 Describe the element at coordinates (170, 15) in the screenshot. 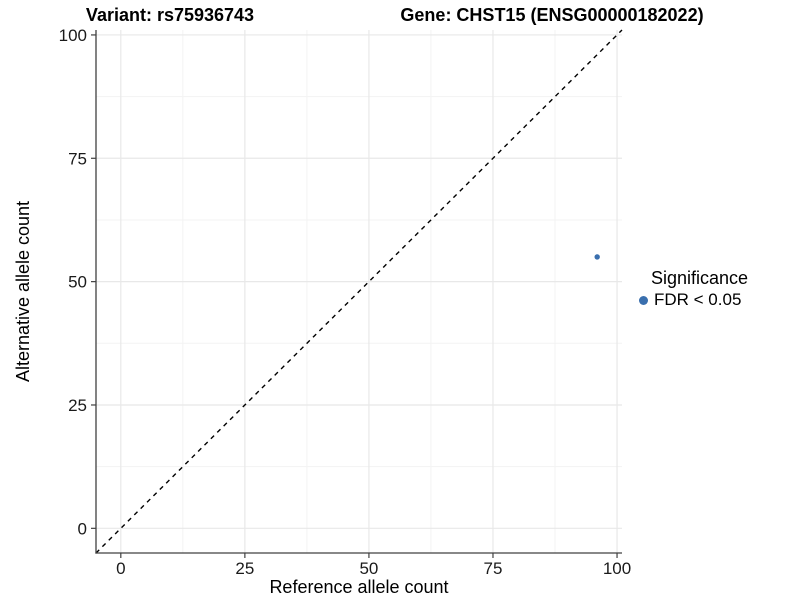

I see `variant-title: Variant: rs75936743` at that location.